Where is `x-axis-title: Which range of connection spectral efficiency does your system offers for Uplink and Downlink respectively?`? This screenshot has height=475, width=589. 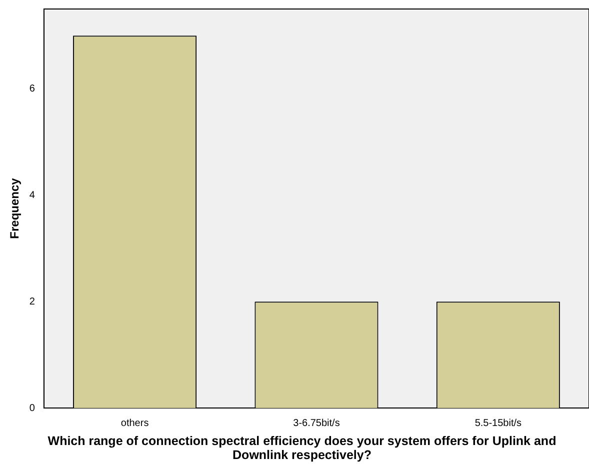
x-axis-title: Which range of connection spectral efficiency does your system offers for Uplink and Downlink respectively? is located at coordinates (302, 448).